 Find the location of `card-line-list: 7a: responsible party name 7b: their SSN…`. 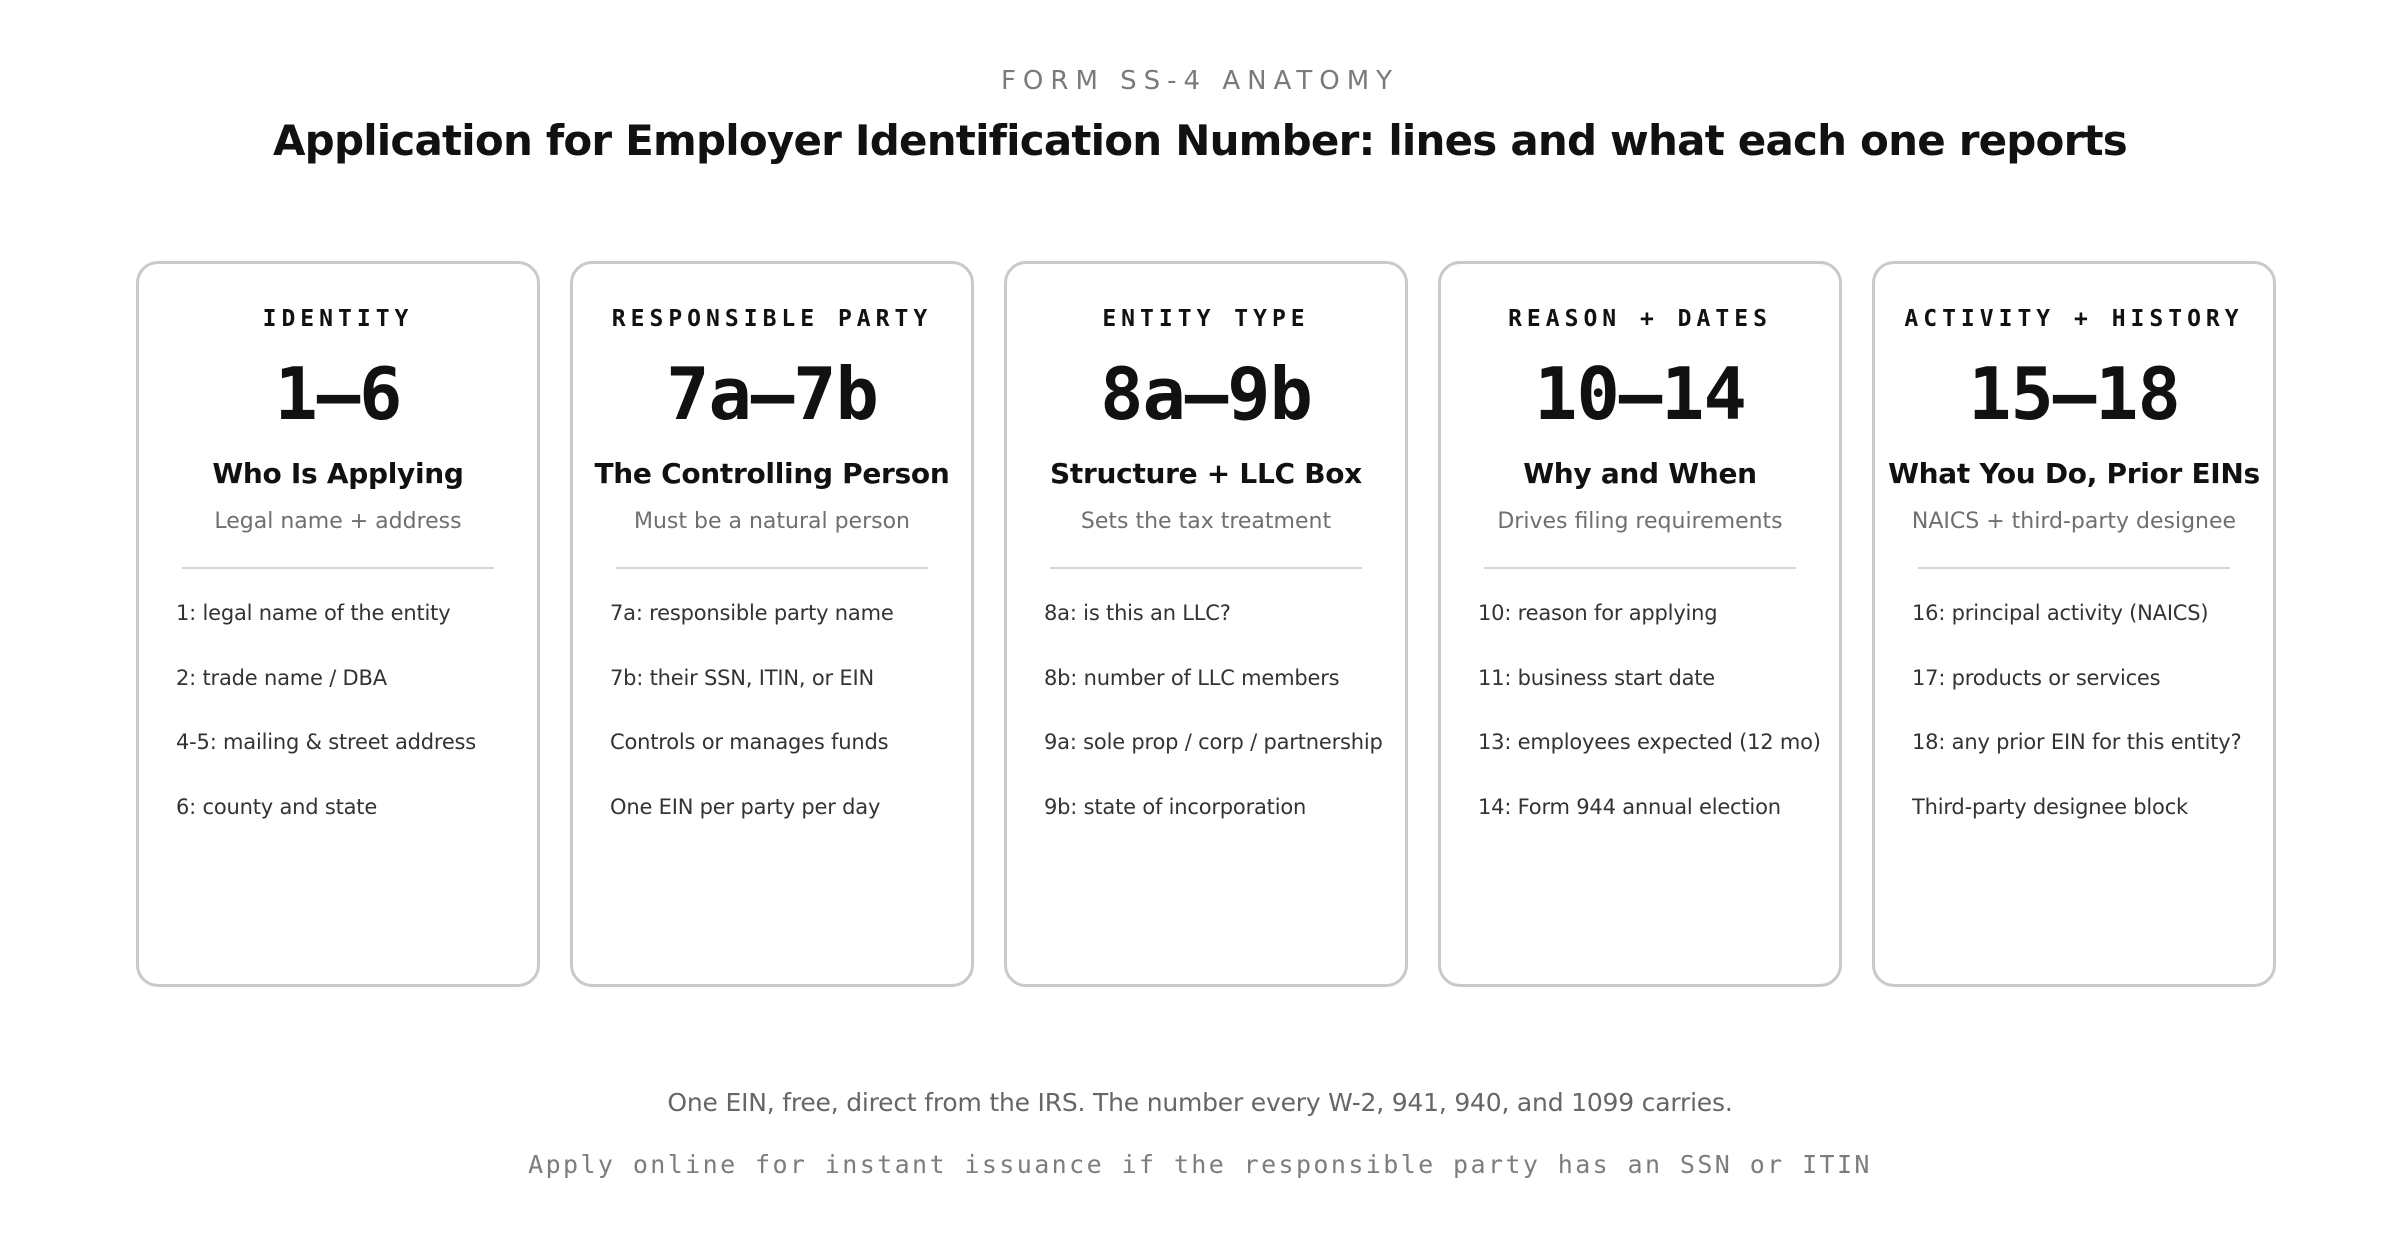

card-line-list: 7a: responsible party name 7b: their SSN… is located at coordinates (752, 727).